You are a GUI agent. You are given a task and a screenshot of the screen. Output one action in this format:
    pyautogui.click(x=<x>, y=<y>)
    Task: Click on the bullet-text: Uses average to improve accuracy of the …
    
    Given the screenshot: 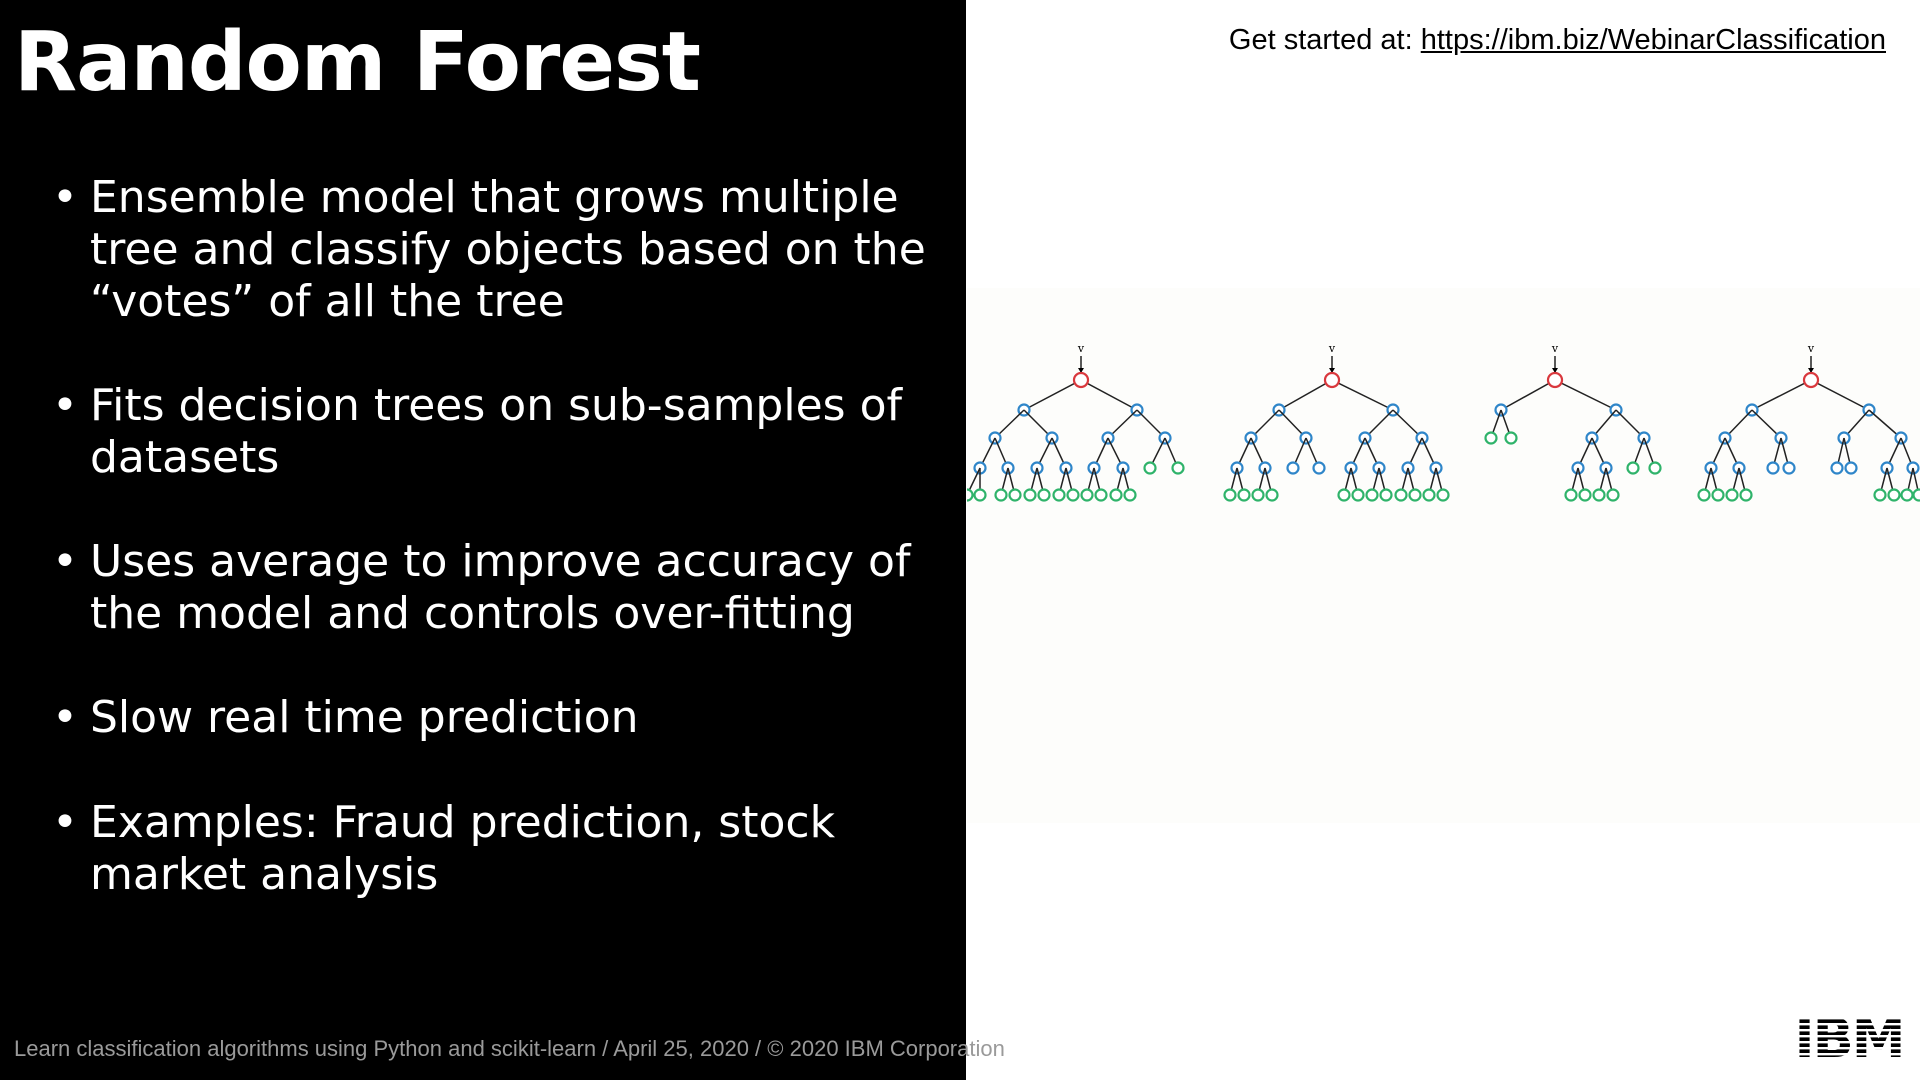 What is the action you would take?
    pyautogui.click(x=500, y=587)
    